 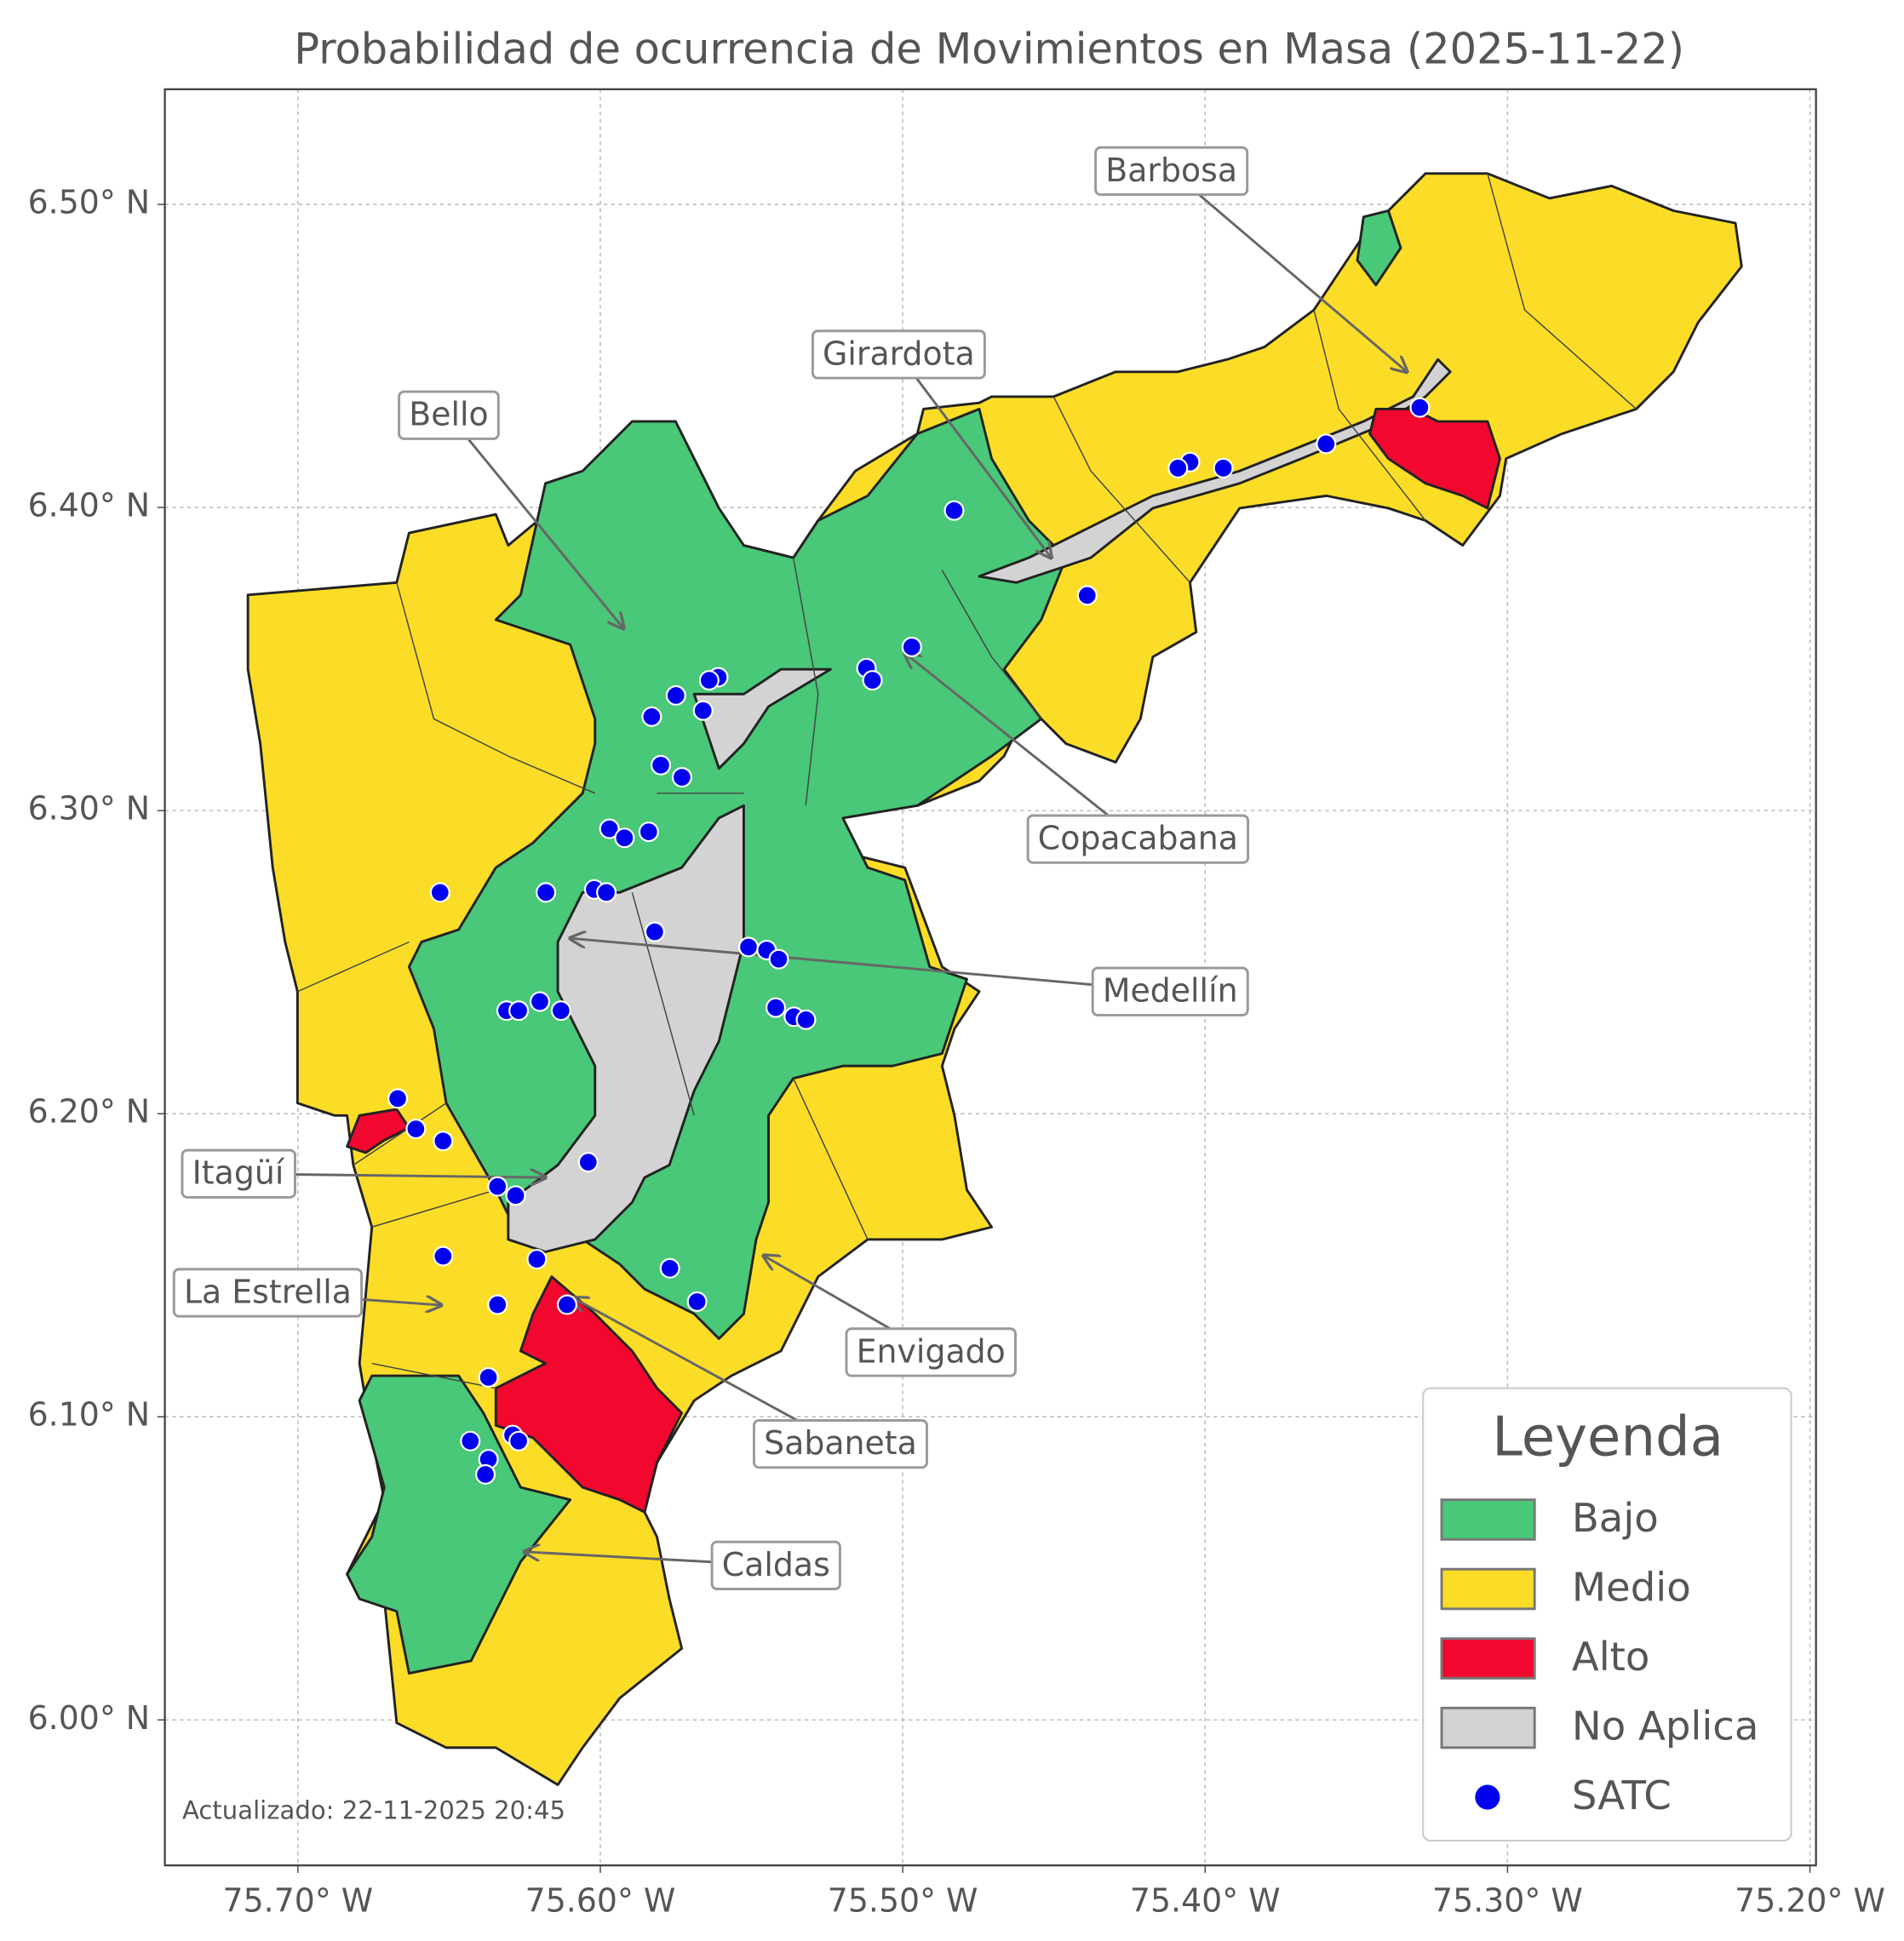 What do you see at coordinates (683, 1565) in the screenshot?
I see `annotation: Caldas` at bounding box center [683, 1565].